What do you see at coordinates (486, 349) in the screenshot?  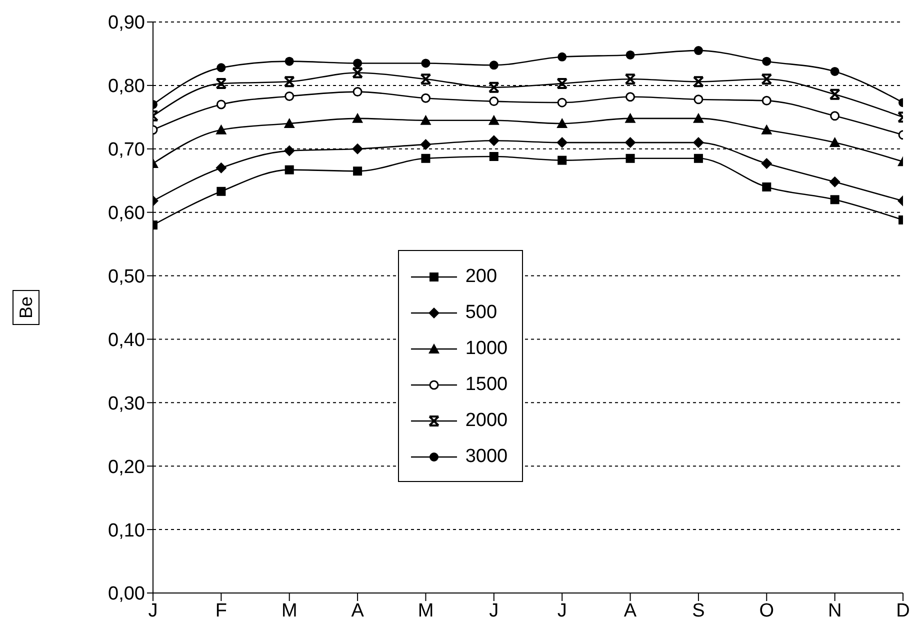 I see `legend-label: 1000` at bounding box center [486, 349].